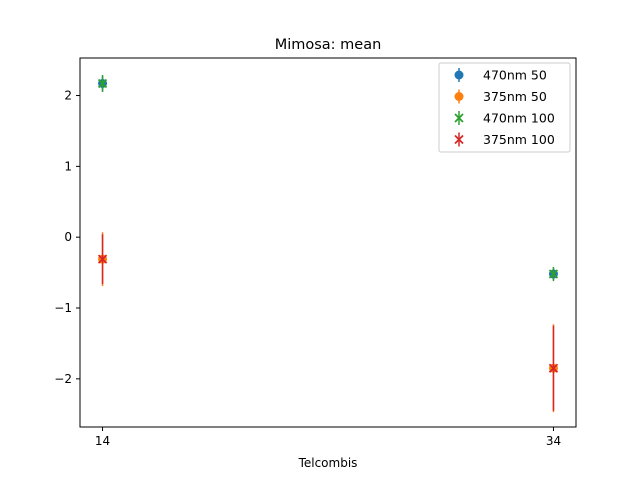 The height and width of the screenshot is (480, 640). Describe the element at coordinates (328, 463) in the screenshot. I see `x-axis-label: Telcombis` at that location.